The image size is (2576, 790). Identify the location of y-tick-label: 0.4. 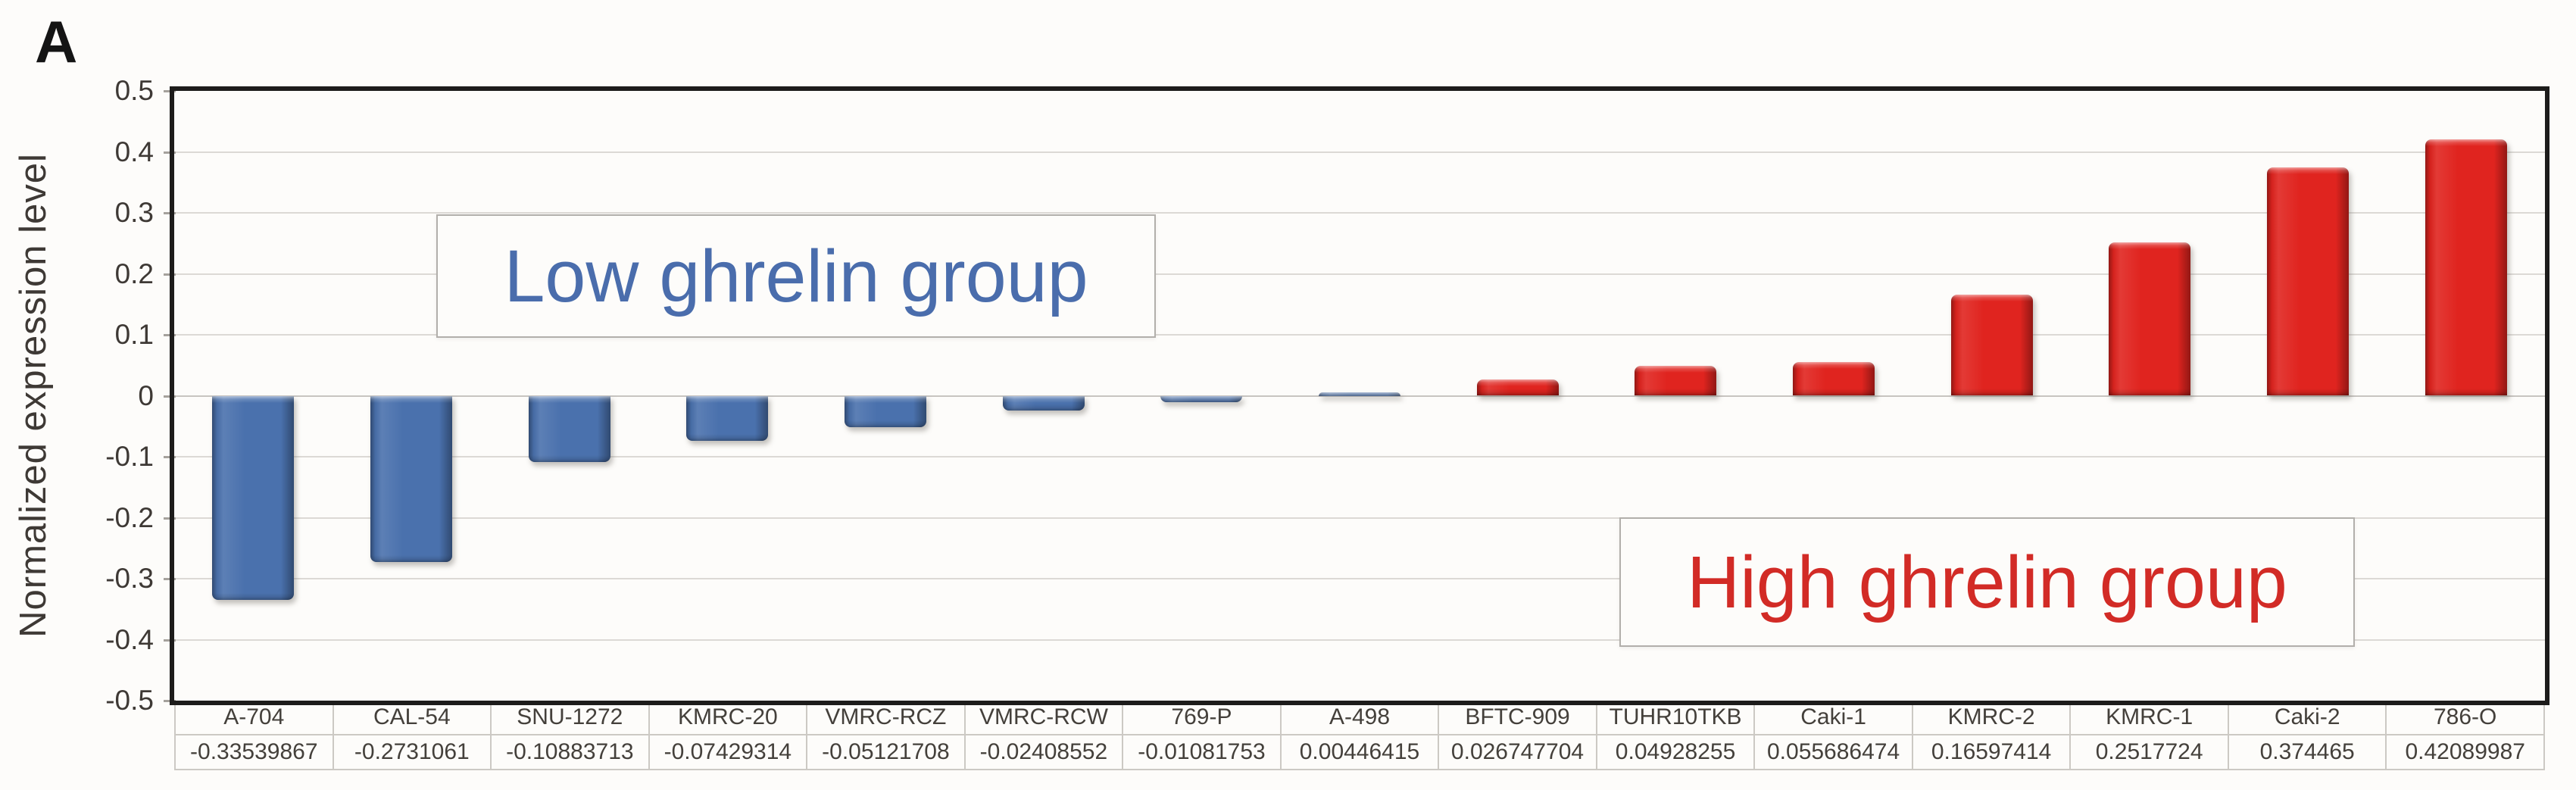
(134, 151).